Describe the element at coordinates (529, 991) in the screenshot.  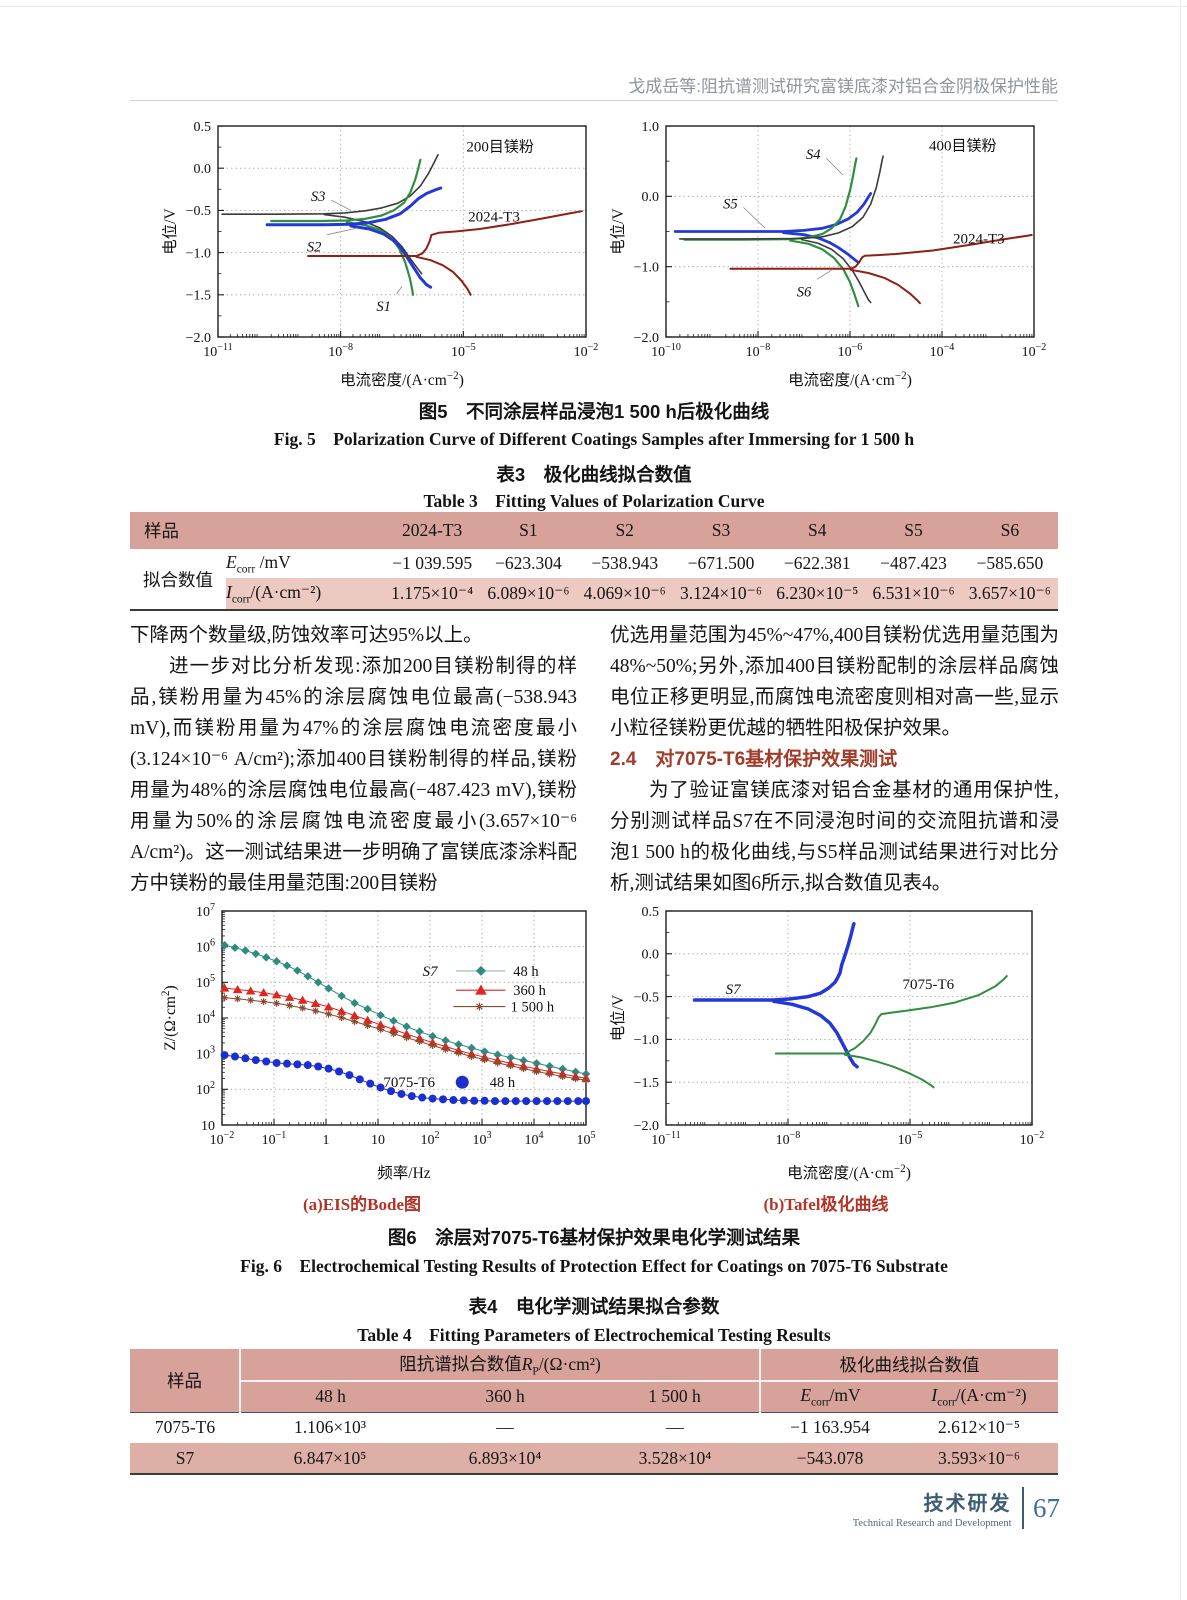
I see `svg-text: 360 h` at that location.